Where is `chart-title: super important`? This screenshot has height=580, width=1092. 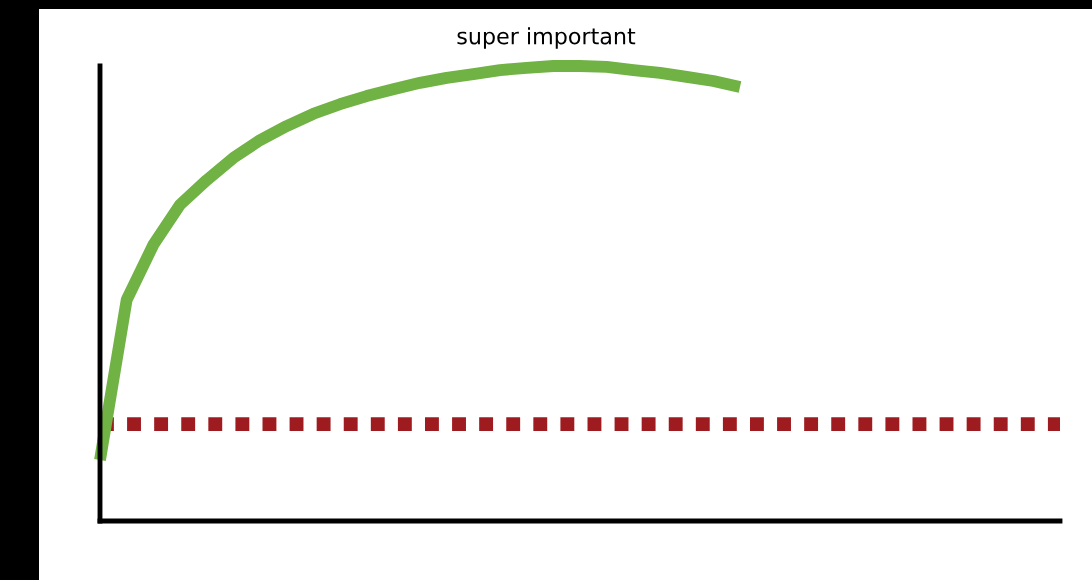
chart-title: super important is located at coordinates (546, 38).